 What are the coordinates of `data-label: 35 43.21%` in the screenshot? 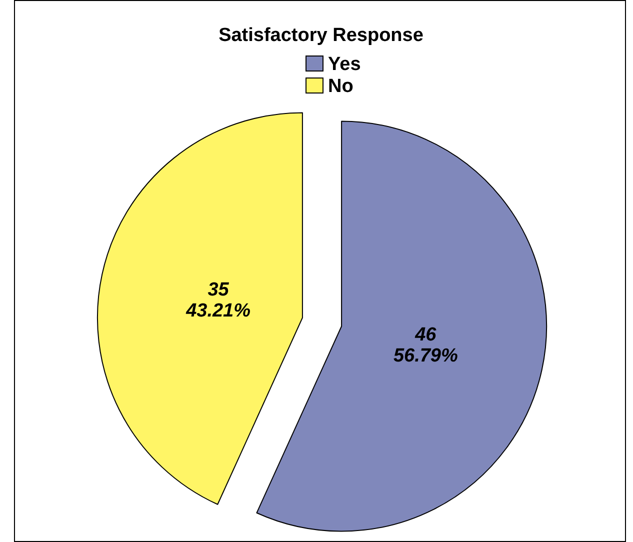 It's located at (218, 301).